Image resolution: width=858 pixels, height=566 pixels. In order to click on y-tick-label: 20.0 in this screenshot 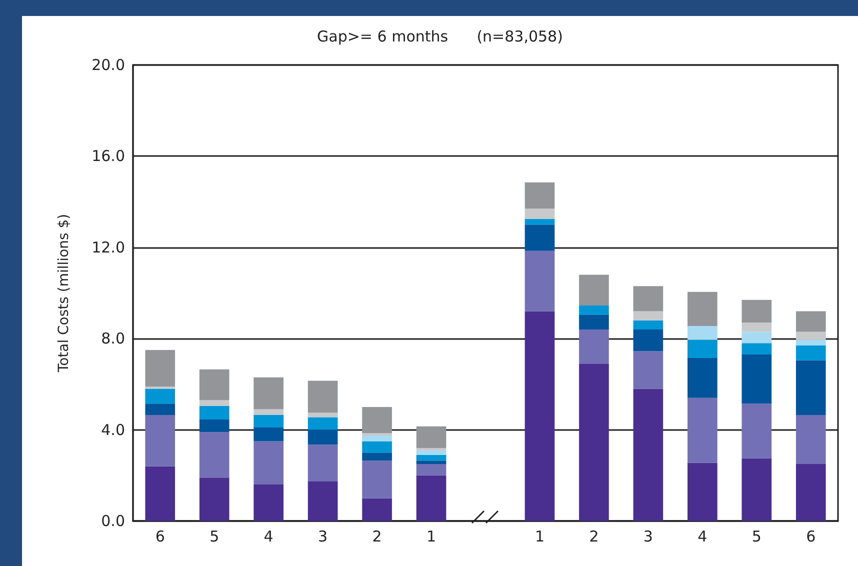, I will do `click(108, 65)`.